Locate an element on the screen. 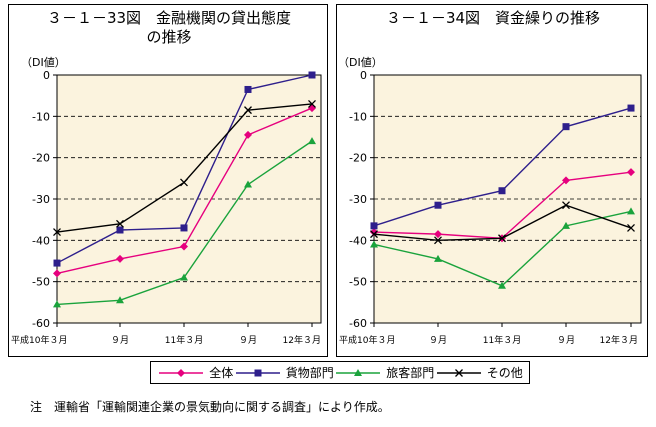 Image resolution: width=656 pixels, height=427 pixels. chart-title: ３－１－33図 金融機関の貸出態度 の推移 is located at coordinates (169, 27).